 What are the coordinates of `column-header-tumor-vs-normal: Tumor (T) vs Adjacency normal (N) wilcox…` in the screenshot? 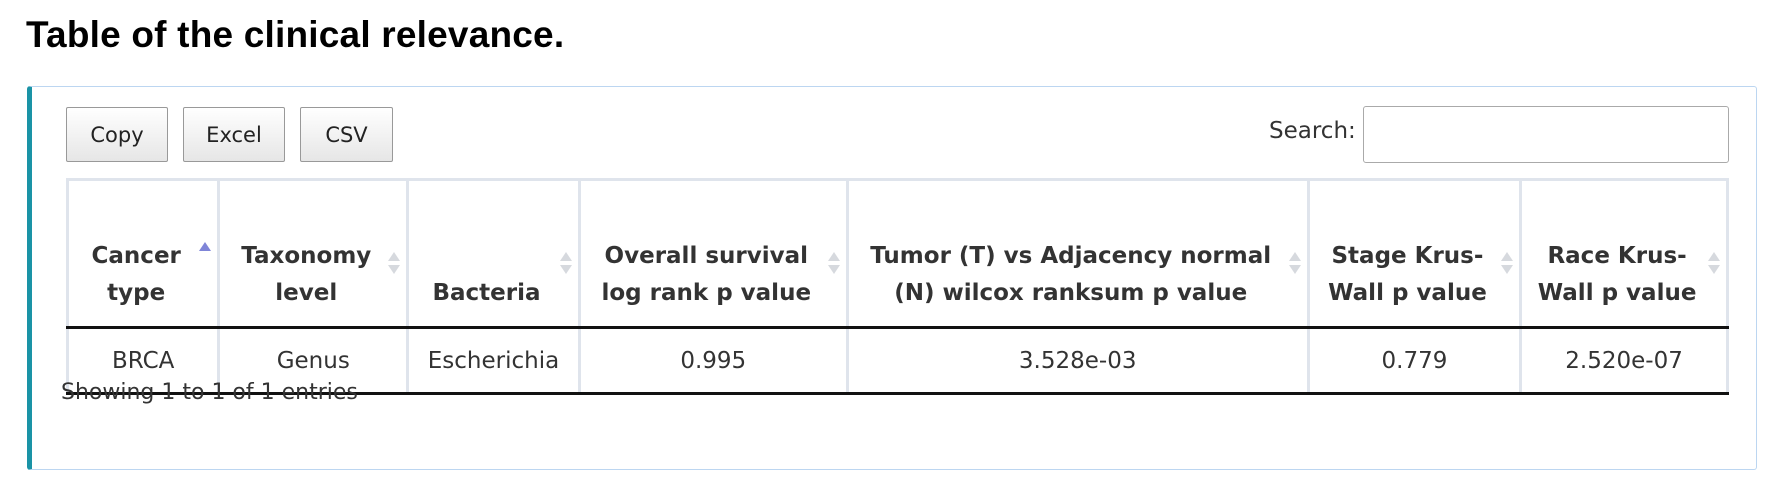 It's located at (1077, 253).